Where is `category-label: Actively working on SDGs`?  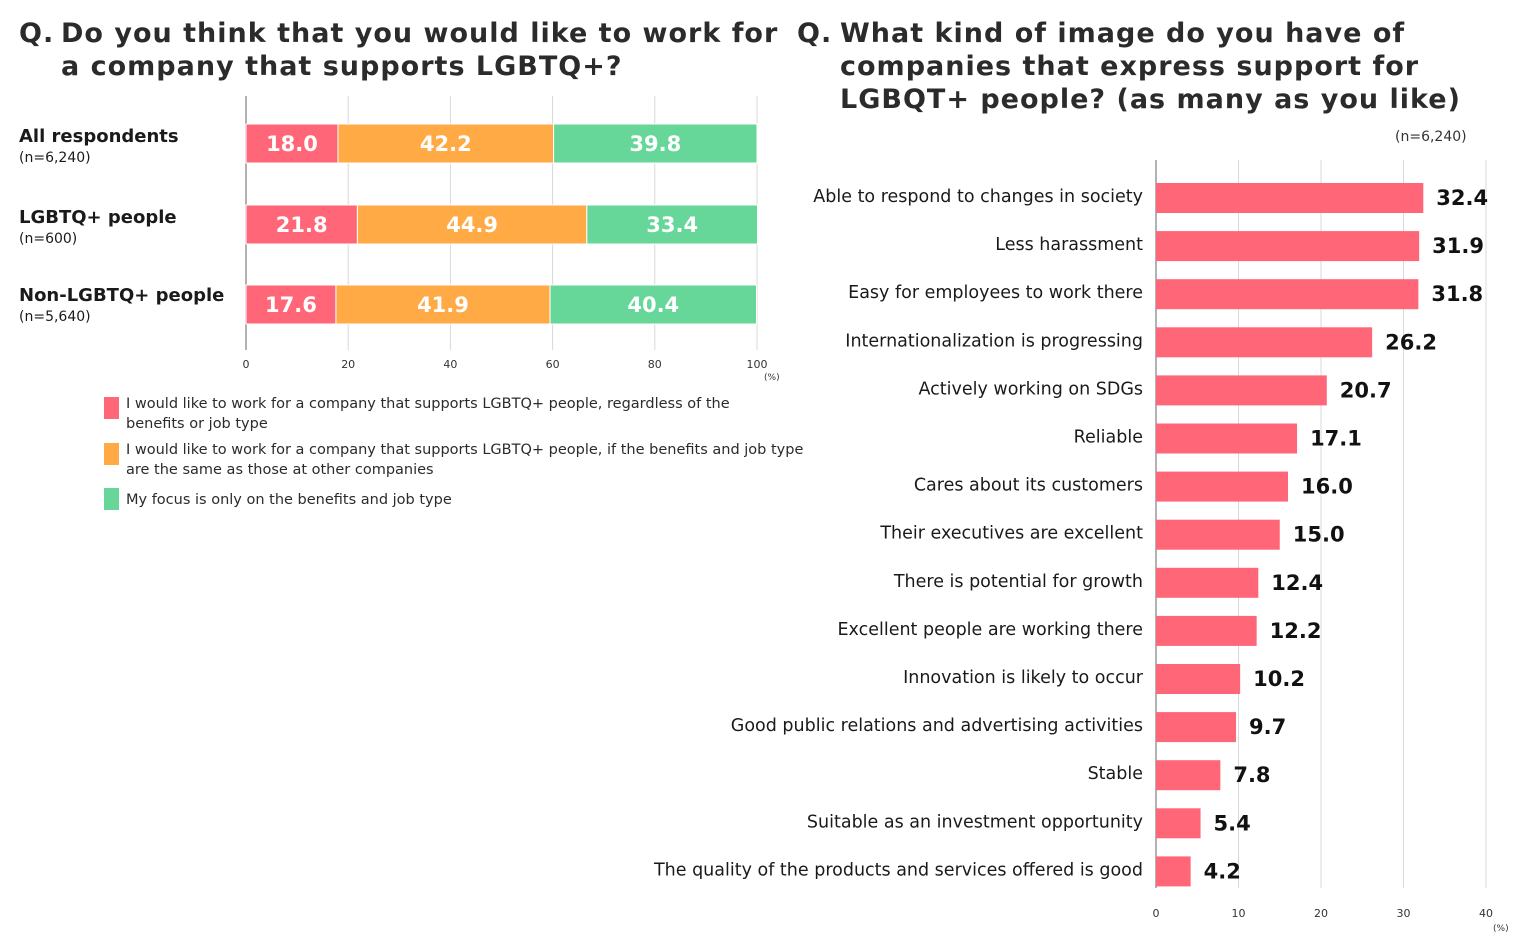 category-label: Actively working on SDGs is located at coordinates (1030, 389).